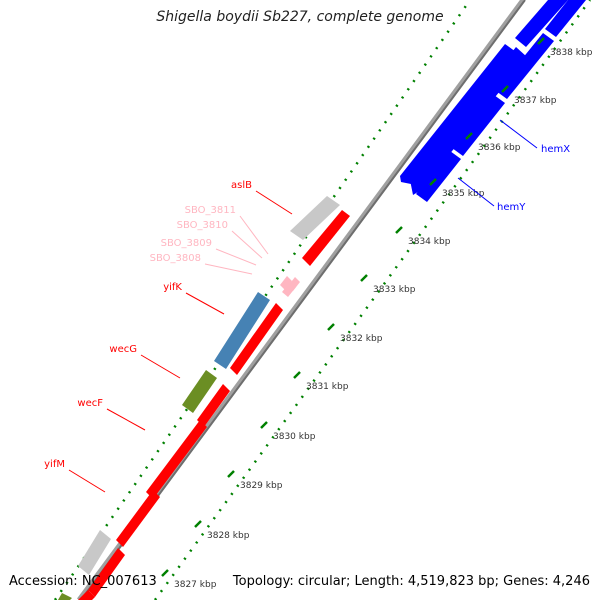  Describe the element at coordinates (394, 290) in the screenshot. I see `tick-label: 3833 kbp` at that location.